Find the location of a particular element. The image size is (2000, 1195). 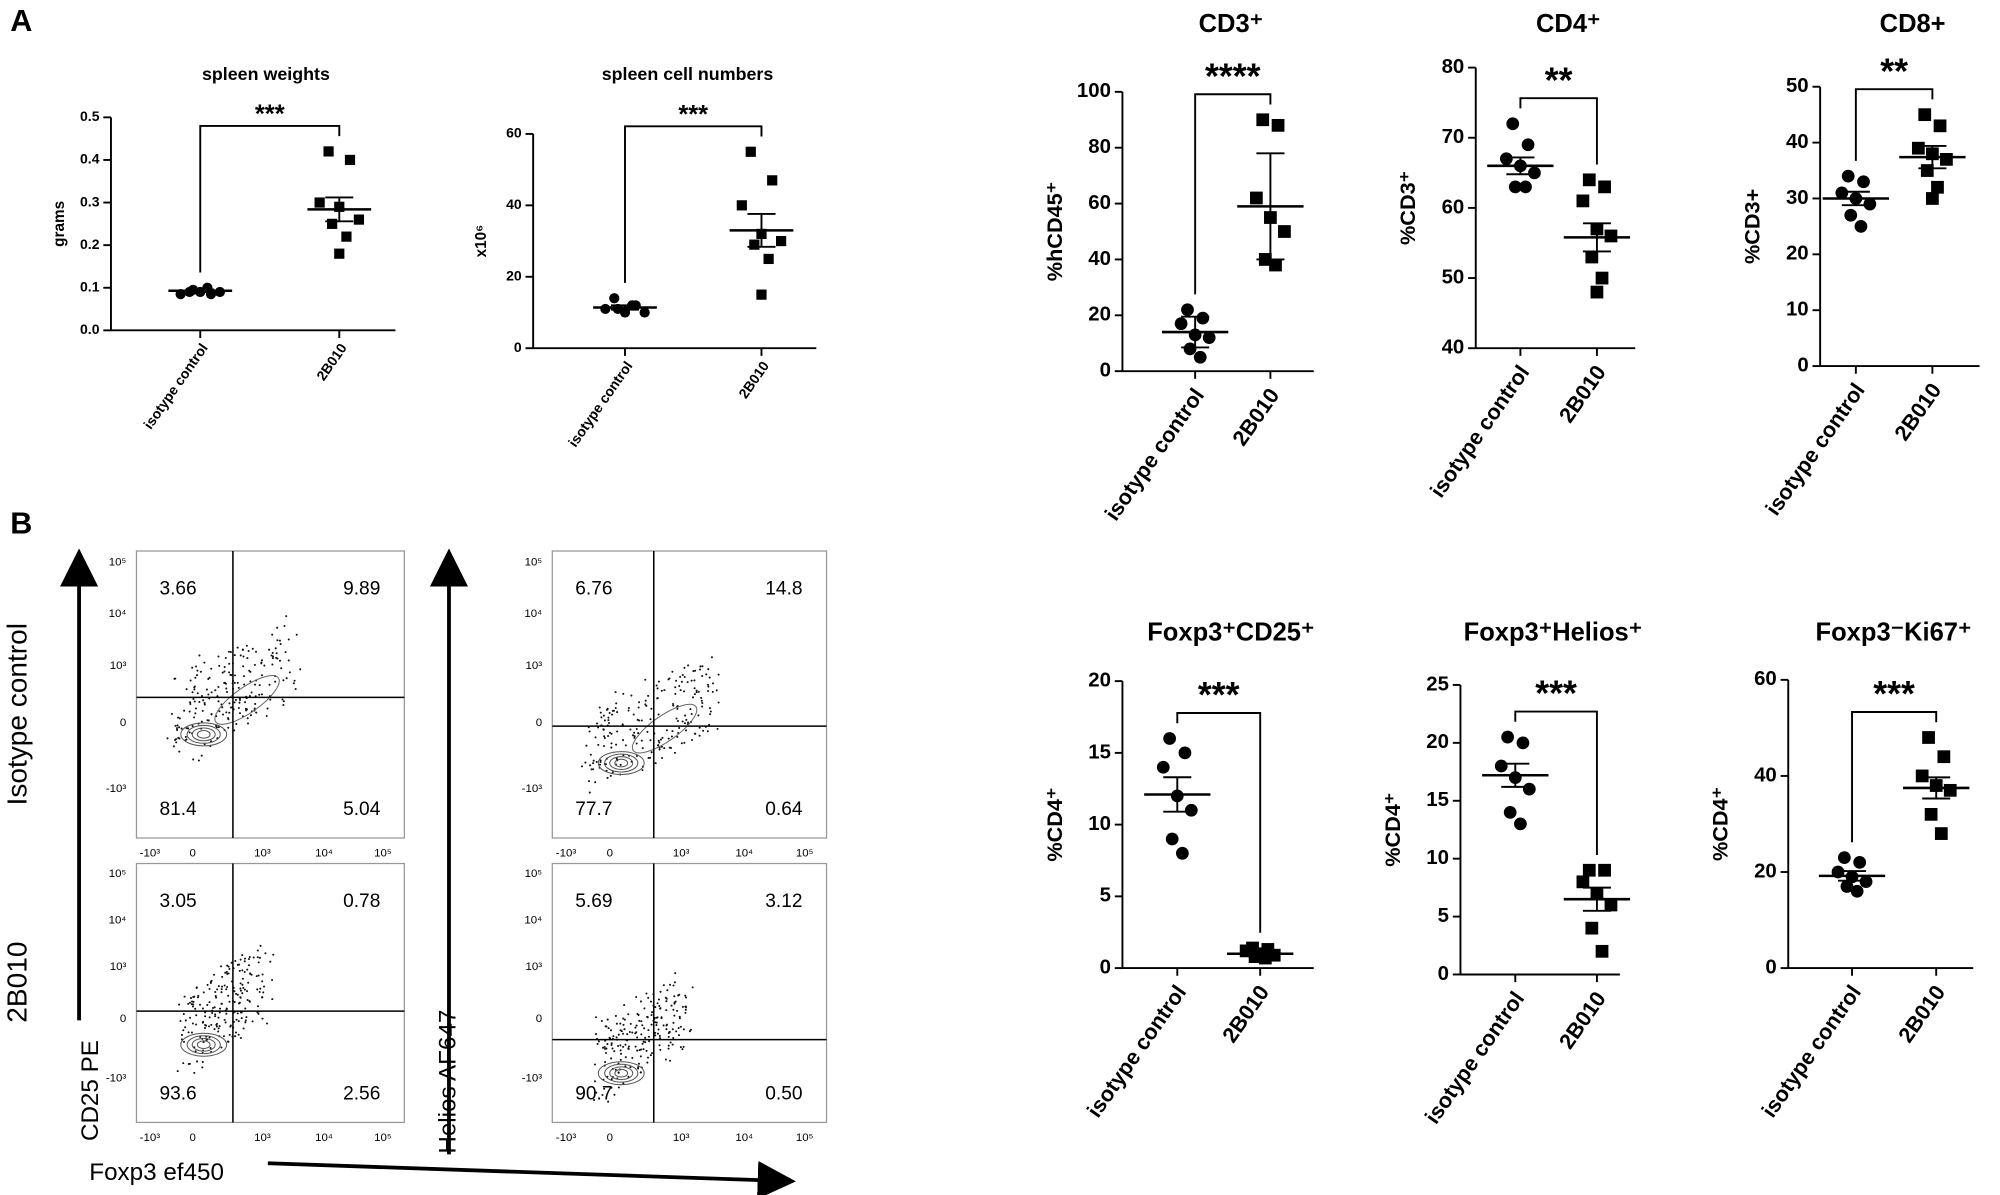

quadrant-percent: 81.4 is located at coordinates (178, 809).